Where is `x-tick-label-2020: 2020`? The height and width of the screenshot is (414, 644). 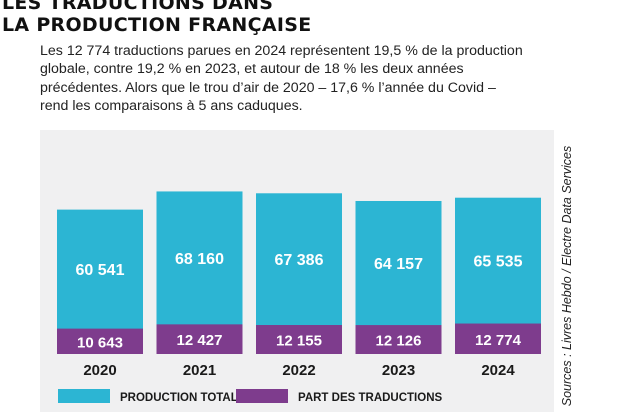 x-tick-label-2020: 2020 is located at coordinates (99, 370).